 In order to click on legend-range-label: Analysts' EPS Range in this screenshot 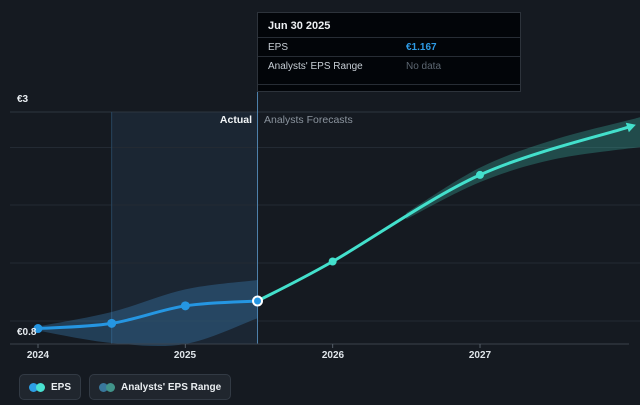, I will do `click(171, 387)`.